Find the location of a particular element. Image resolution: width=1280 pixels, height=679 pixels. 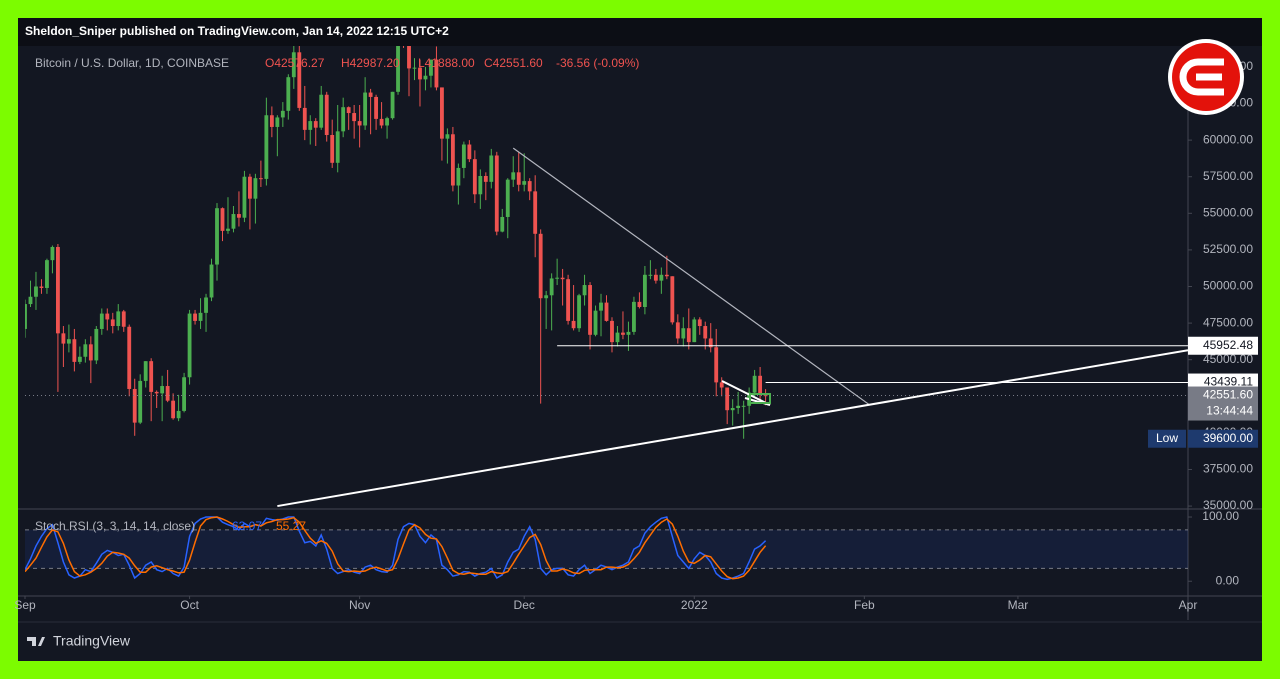

indicator-title: Stoch RSI (3, 3, 14, 14, close) is located at coordinates (115, 526).